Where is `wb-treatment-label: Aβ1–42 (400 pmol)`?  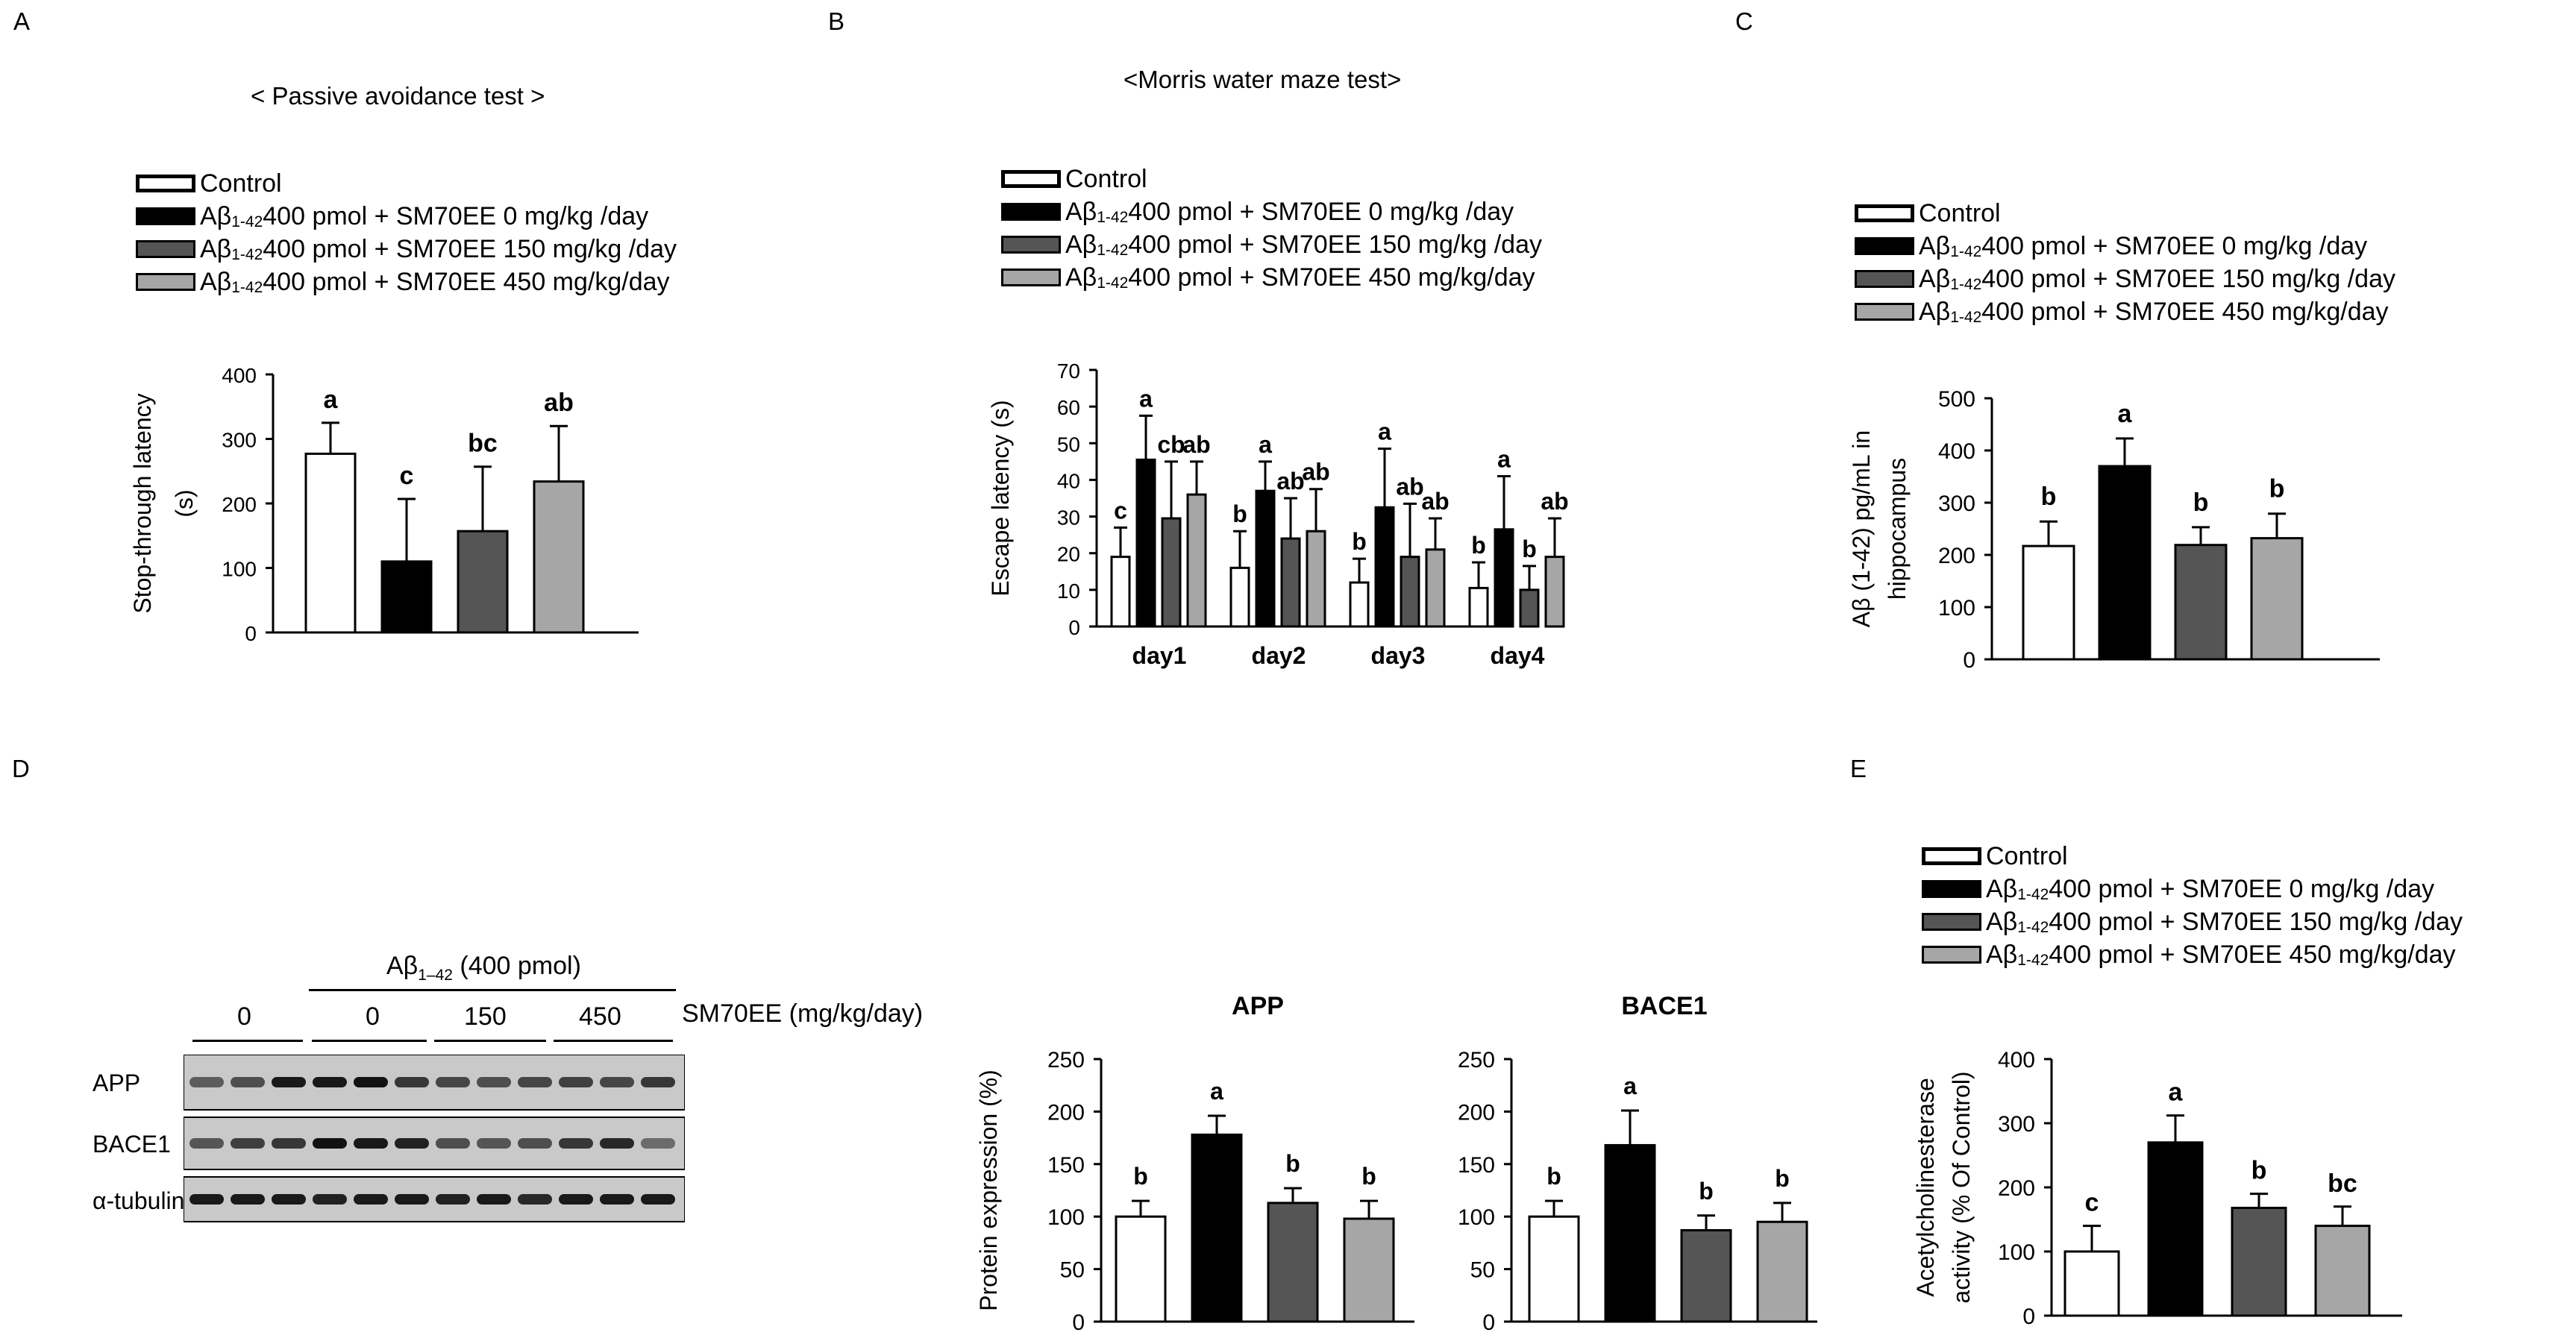
wb-treatment-label: Aβ1–42 (400 pmol) is located at coordinates (483, 968).